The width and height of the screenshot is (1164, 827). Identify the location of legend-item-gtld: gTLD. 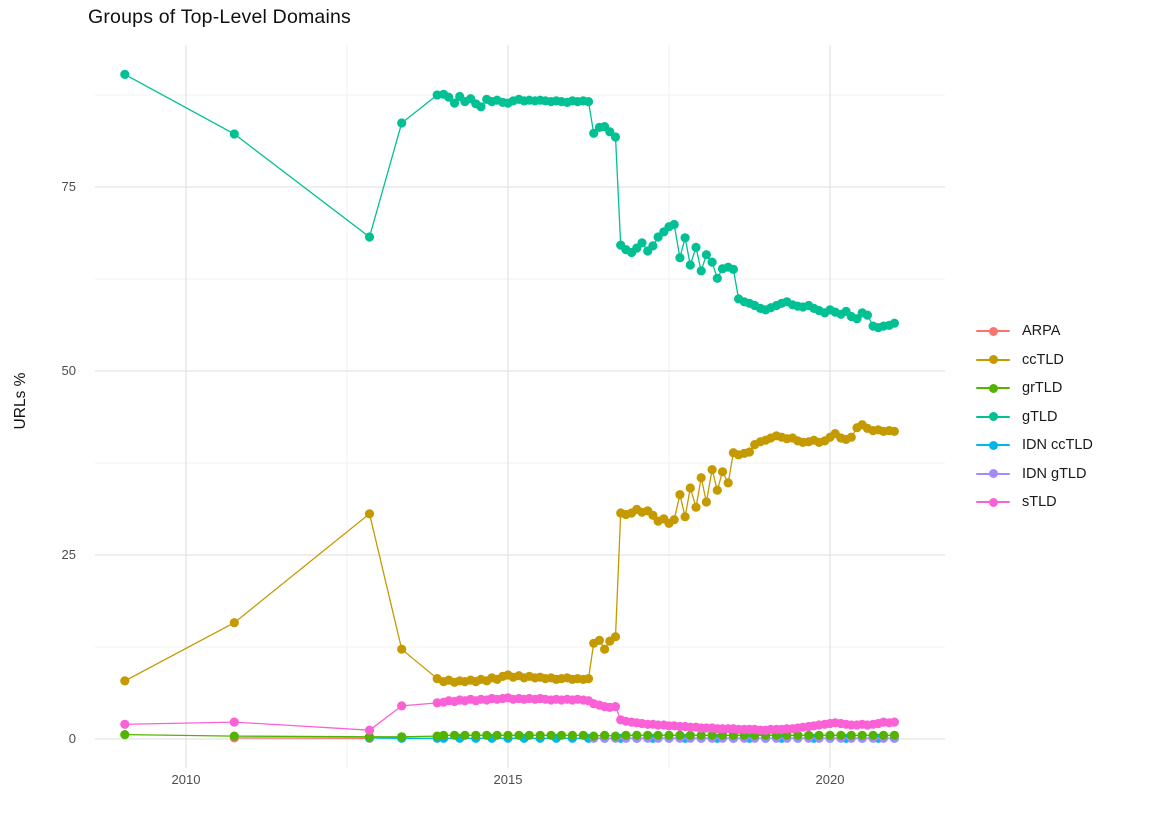
(1034, 417).